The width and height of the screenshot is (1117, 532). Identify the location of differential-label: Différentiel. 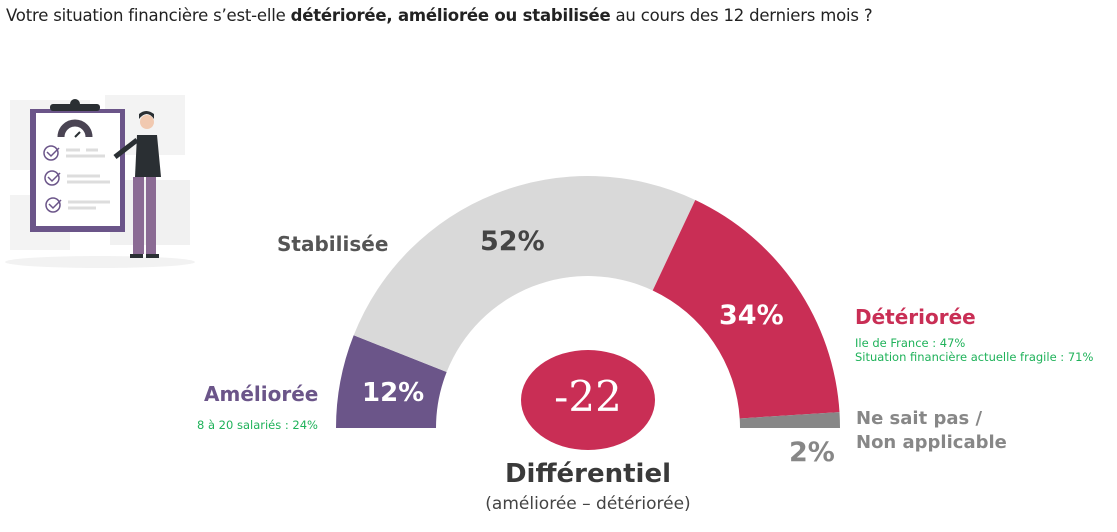
(588, 474).